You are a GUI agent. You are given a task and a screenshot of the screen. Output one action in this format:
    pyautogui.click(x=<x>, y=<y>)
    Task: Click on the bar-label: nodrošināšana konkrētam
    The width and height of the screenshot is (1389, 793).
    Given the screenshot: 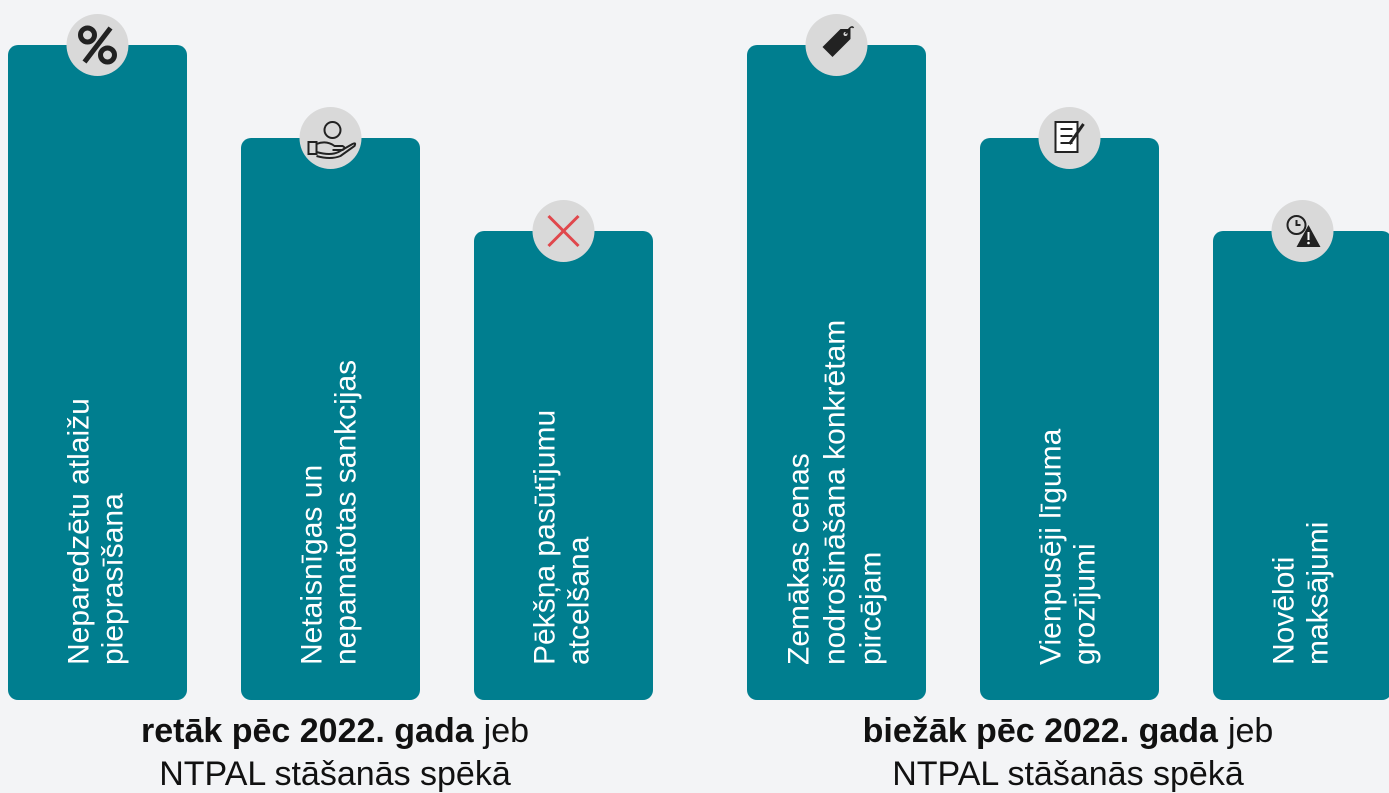 What is the action you would take?
    pyautogui.click(x=834, y=492)
    